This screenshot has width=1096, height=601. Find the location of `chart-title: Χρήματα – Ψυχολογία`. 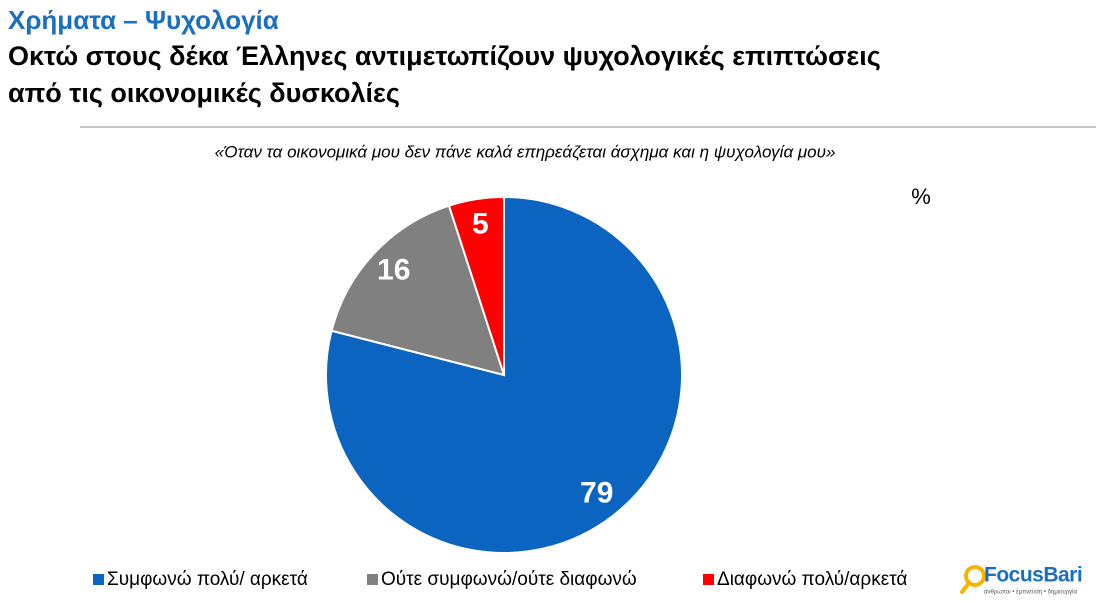

chart-title: Χρήματα – Ψυχολογία is located at coordinates (143, 20).